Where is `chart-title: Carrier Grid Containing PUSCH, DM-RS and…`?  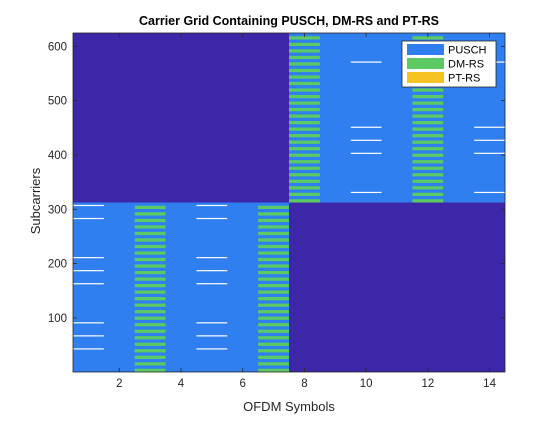 chart-title: Carrier Grid Containing PUSCH, DM-RS and… is located at coordinates (289, 21).